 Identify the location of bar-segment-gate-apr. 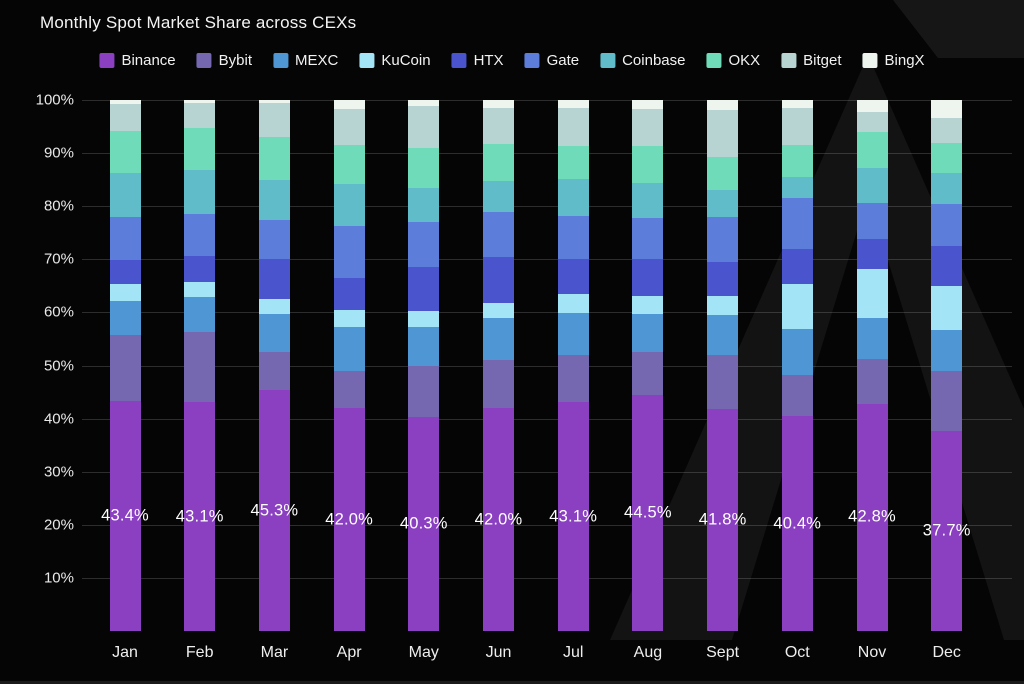
(349, 252).